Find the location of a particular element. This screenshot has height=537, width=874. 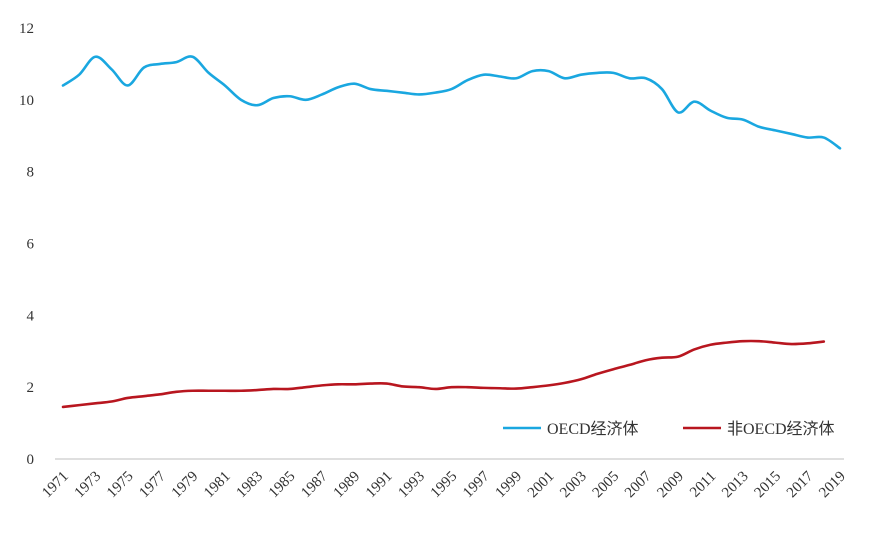

legend-label: OECD经济体 is located at coordinates (593, 429).